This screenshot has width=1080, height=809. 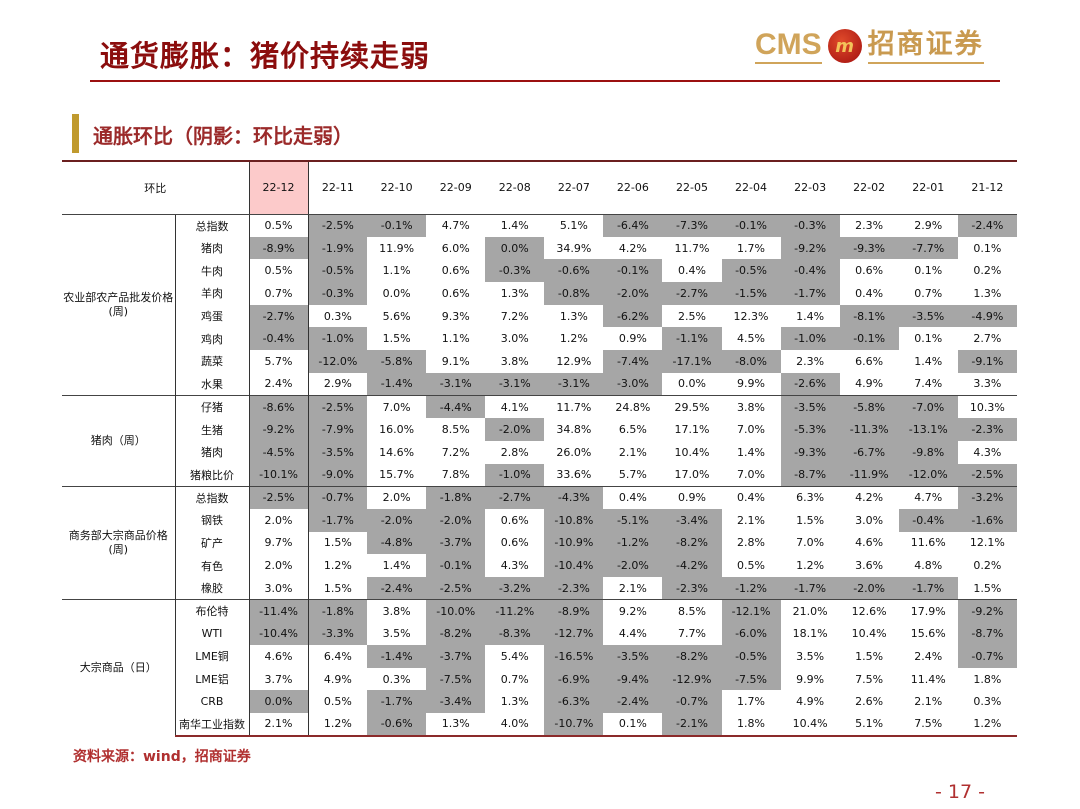 What do you see at coordinates (633, 725) in the screenshot?
I see `table-cell: 0.1%` at bounding box center [633, 725].